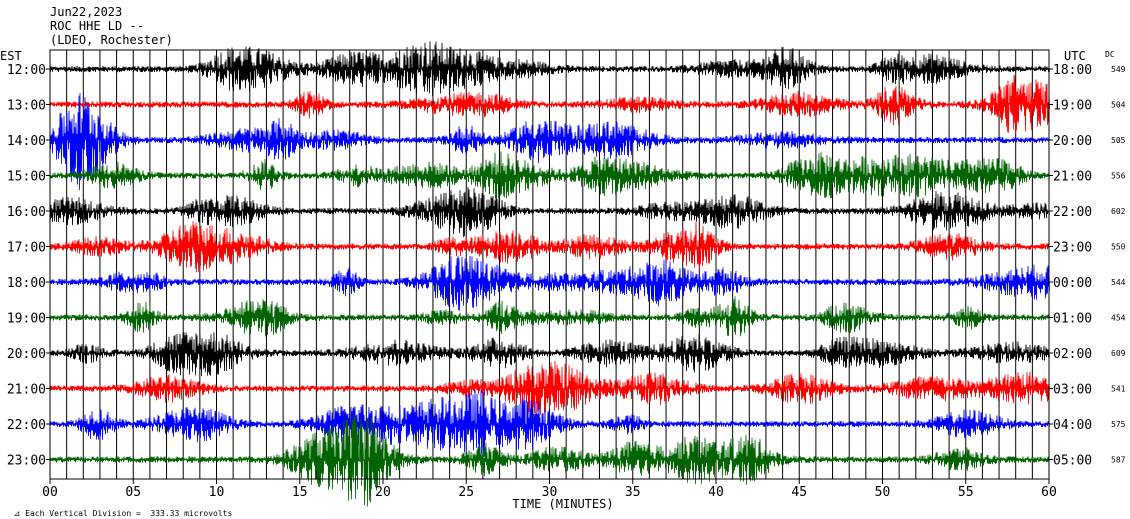 The width and height of the screenshot is (1130, 519). What do you see at coordinates (26, 425) in the screenshot?
I see `left-hour-label: 22:00` at bounding box center [26, 425].